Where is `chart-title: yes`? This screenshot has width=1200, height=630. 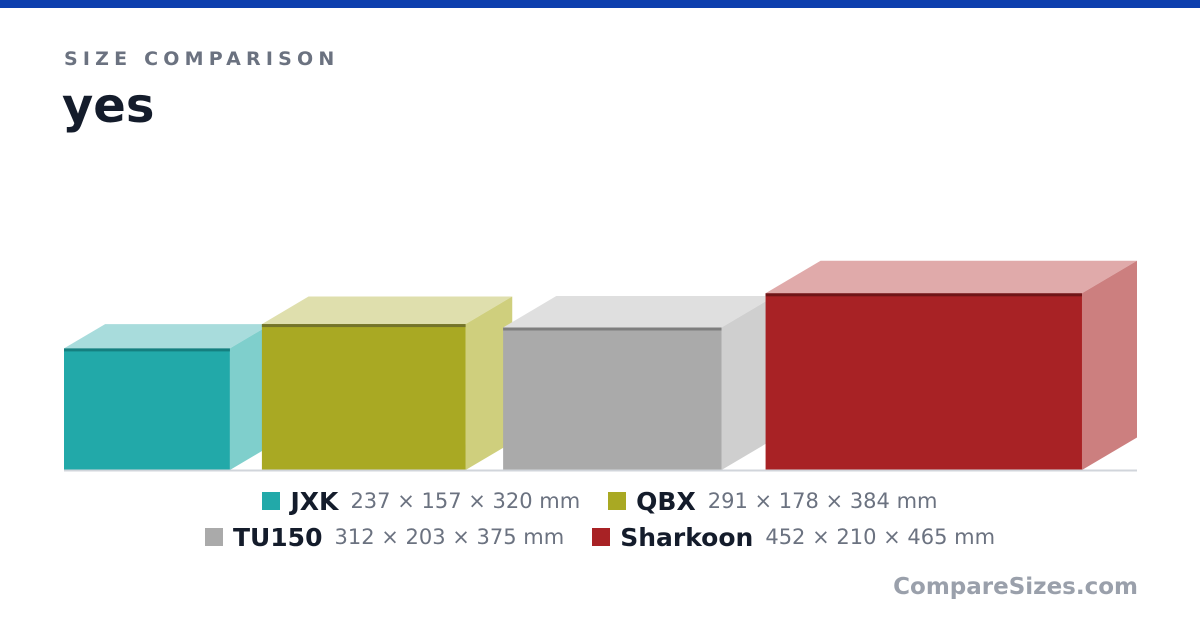 chart-title: yes is located at coordinates (108, 106).